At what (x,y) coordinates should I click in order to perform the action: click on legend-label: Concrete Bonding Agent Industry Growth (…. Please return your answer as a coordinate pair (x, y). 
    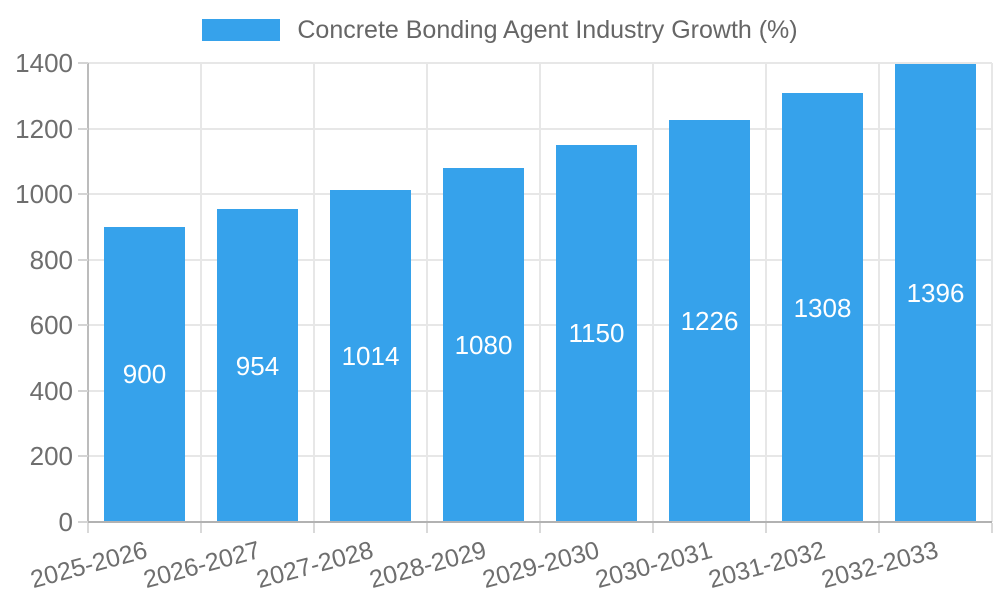
    Looking at the image, I should click on (547, 30).